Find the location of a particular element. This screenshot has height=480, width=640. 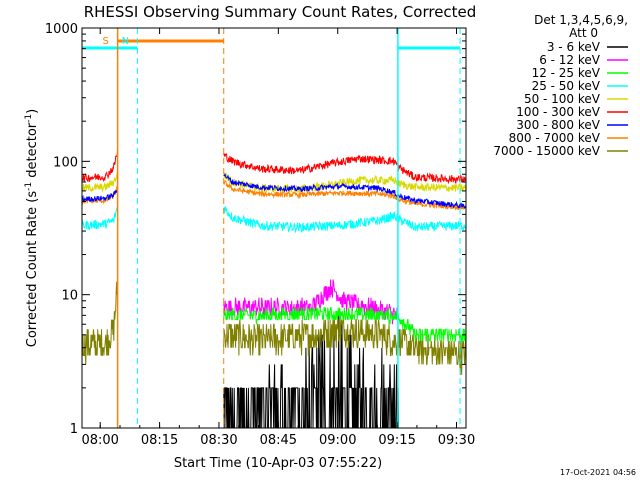

y-axis-label: Corrected Count Rate (s-1 detector-1) is located at coordinates (32, 228).